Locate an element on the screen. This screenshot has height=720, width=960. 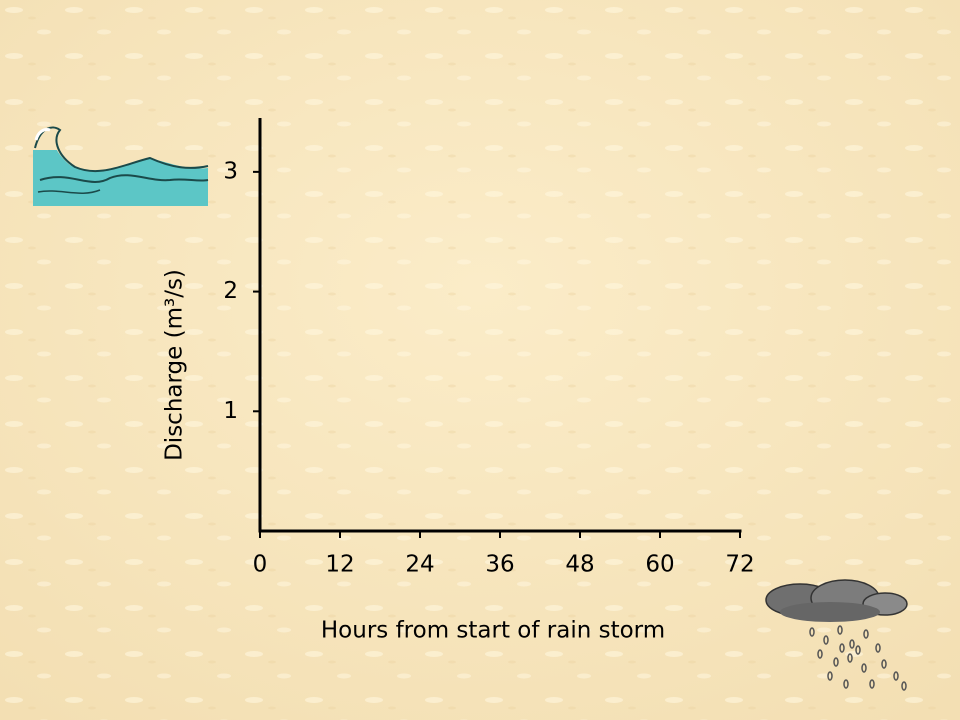
x-tick-label: 72 is located at coordinates (739, 565).